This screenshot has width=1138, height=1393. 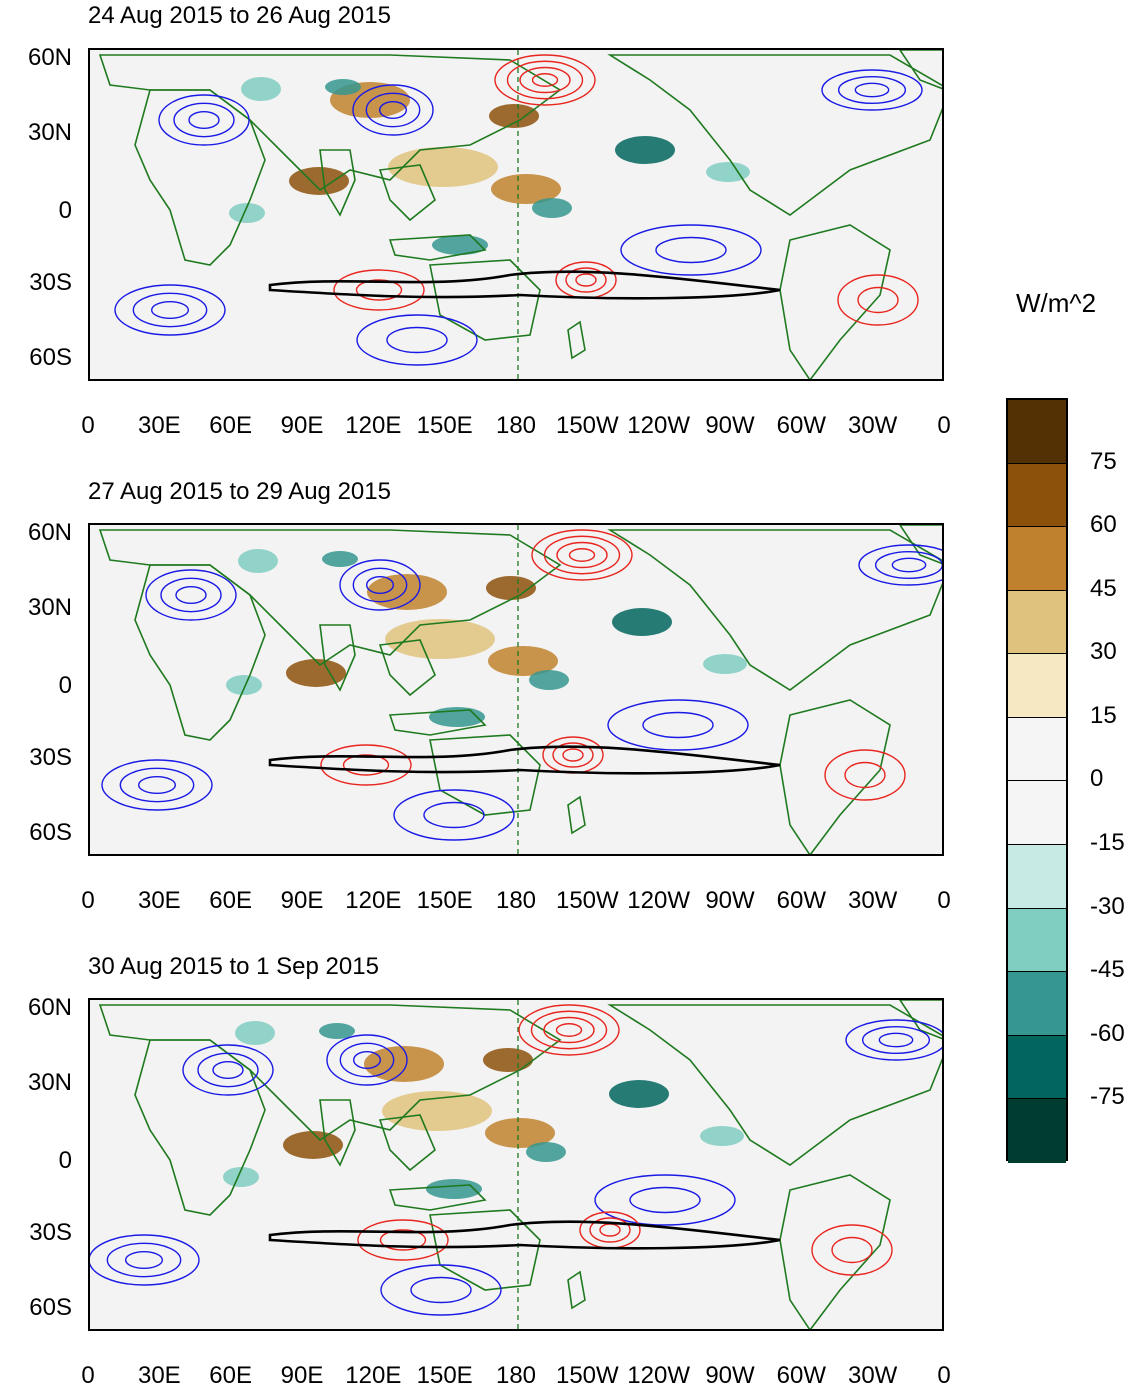 I want to click on panel-1-title: 24 Aug 2015 to 26 Aug 2015, so click(x=239, y=15).